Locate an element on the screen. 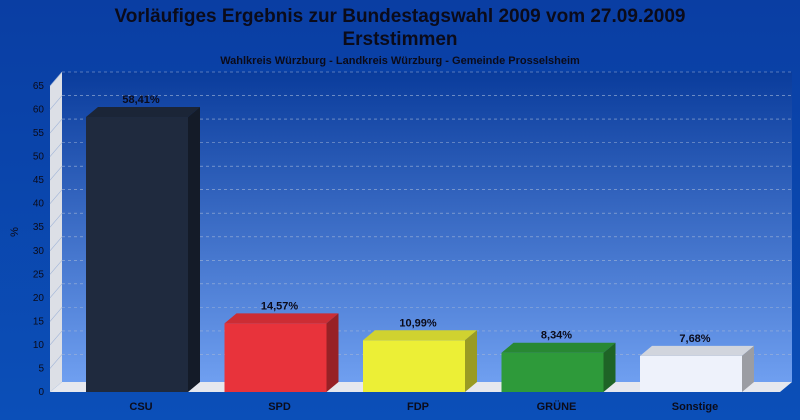 The width and height of the screenshot is (800, 420). bar-sonstige: 7,68% is located at coordinates (697, 362).